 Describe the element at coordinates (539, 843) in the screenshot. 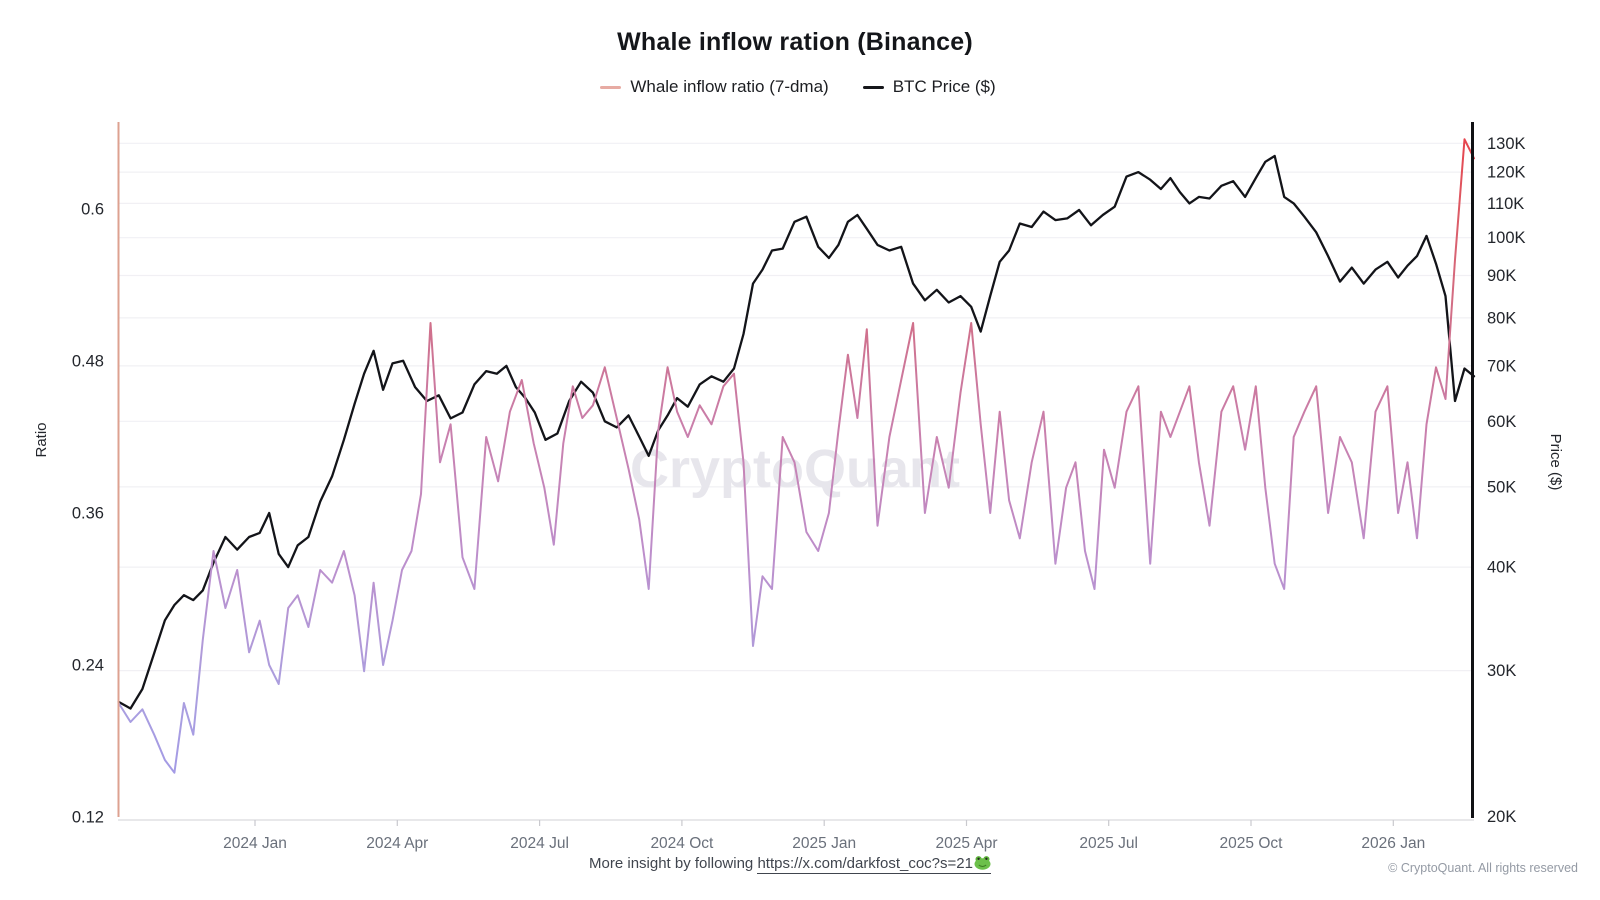

I see `x-tick-label: 2024 Jul` at that location.